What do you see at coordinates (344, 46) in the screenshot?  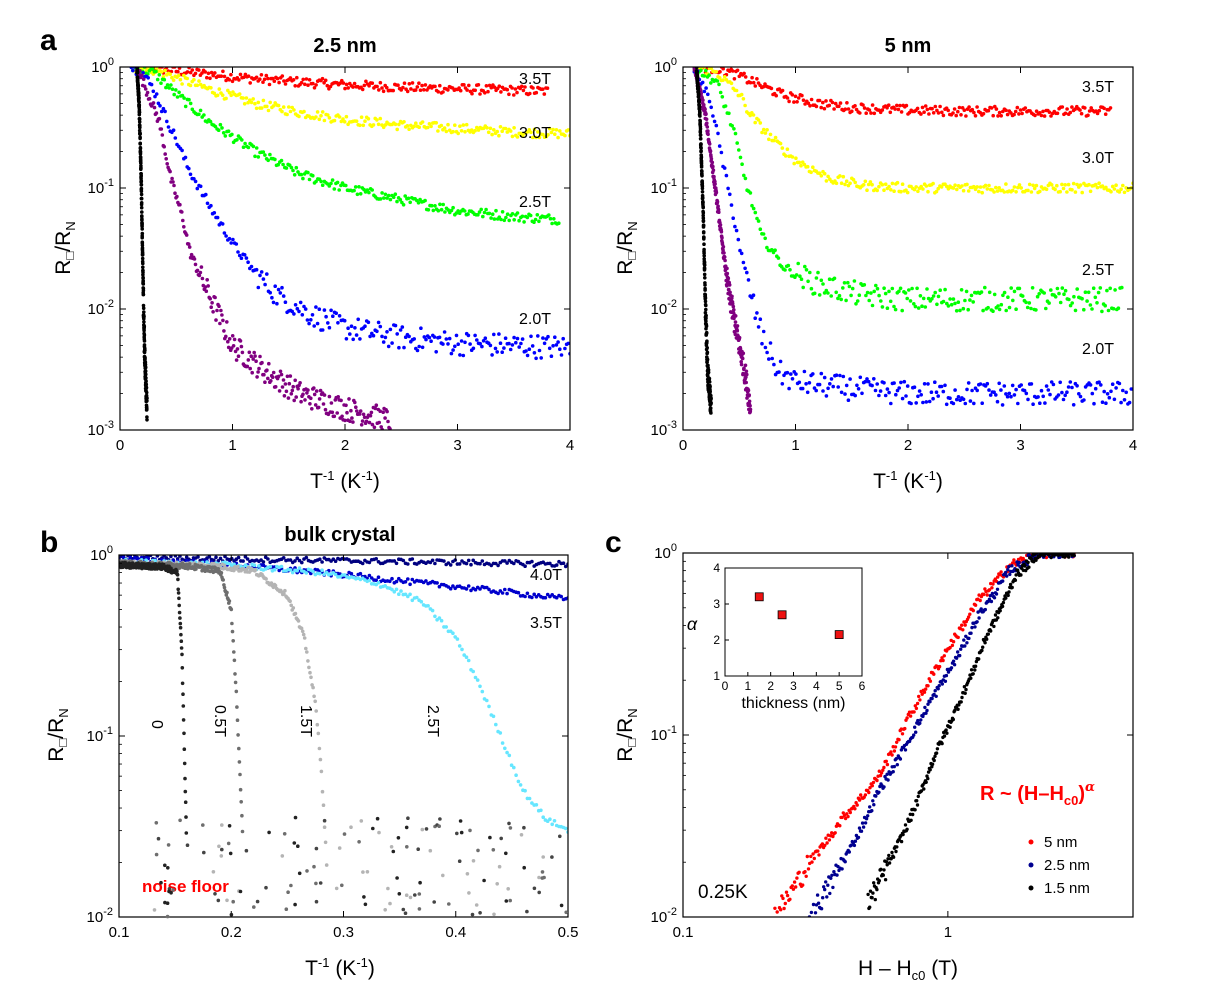 I see `chart-title: 2.5 nm` at bounding box center [344, 46].